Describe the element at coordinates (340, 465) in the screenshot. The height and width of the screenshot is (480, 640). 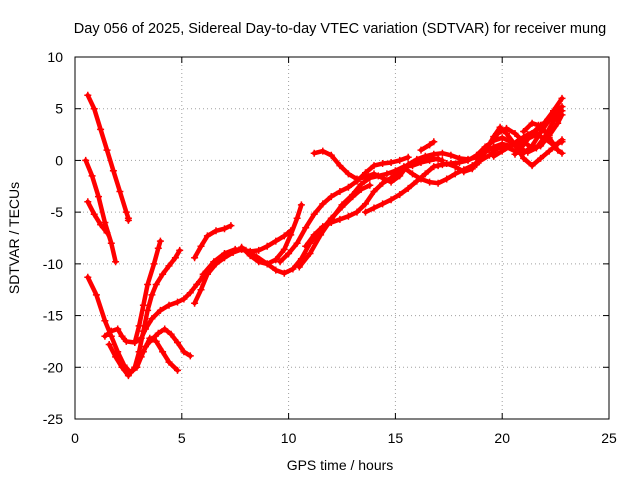
I see `x-axis-label: GPS time / hours` at that location.